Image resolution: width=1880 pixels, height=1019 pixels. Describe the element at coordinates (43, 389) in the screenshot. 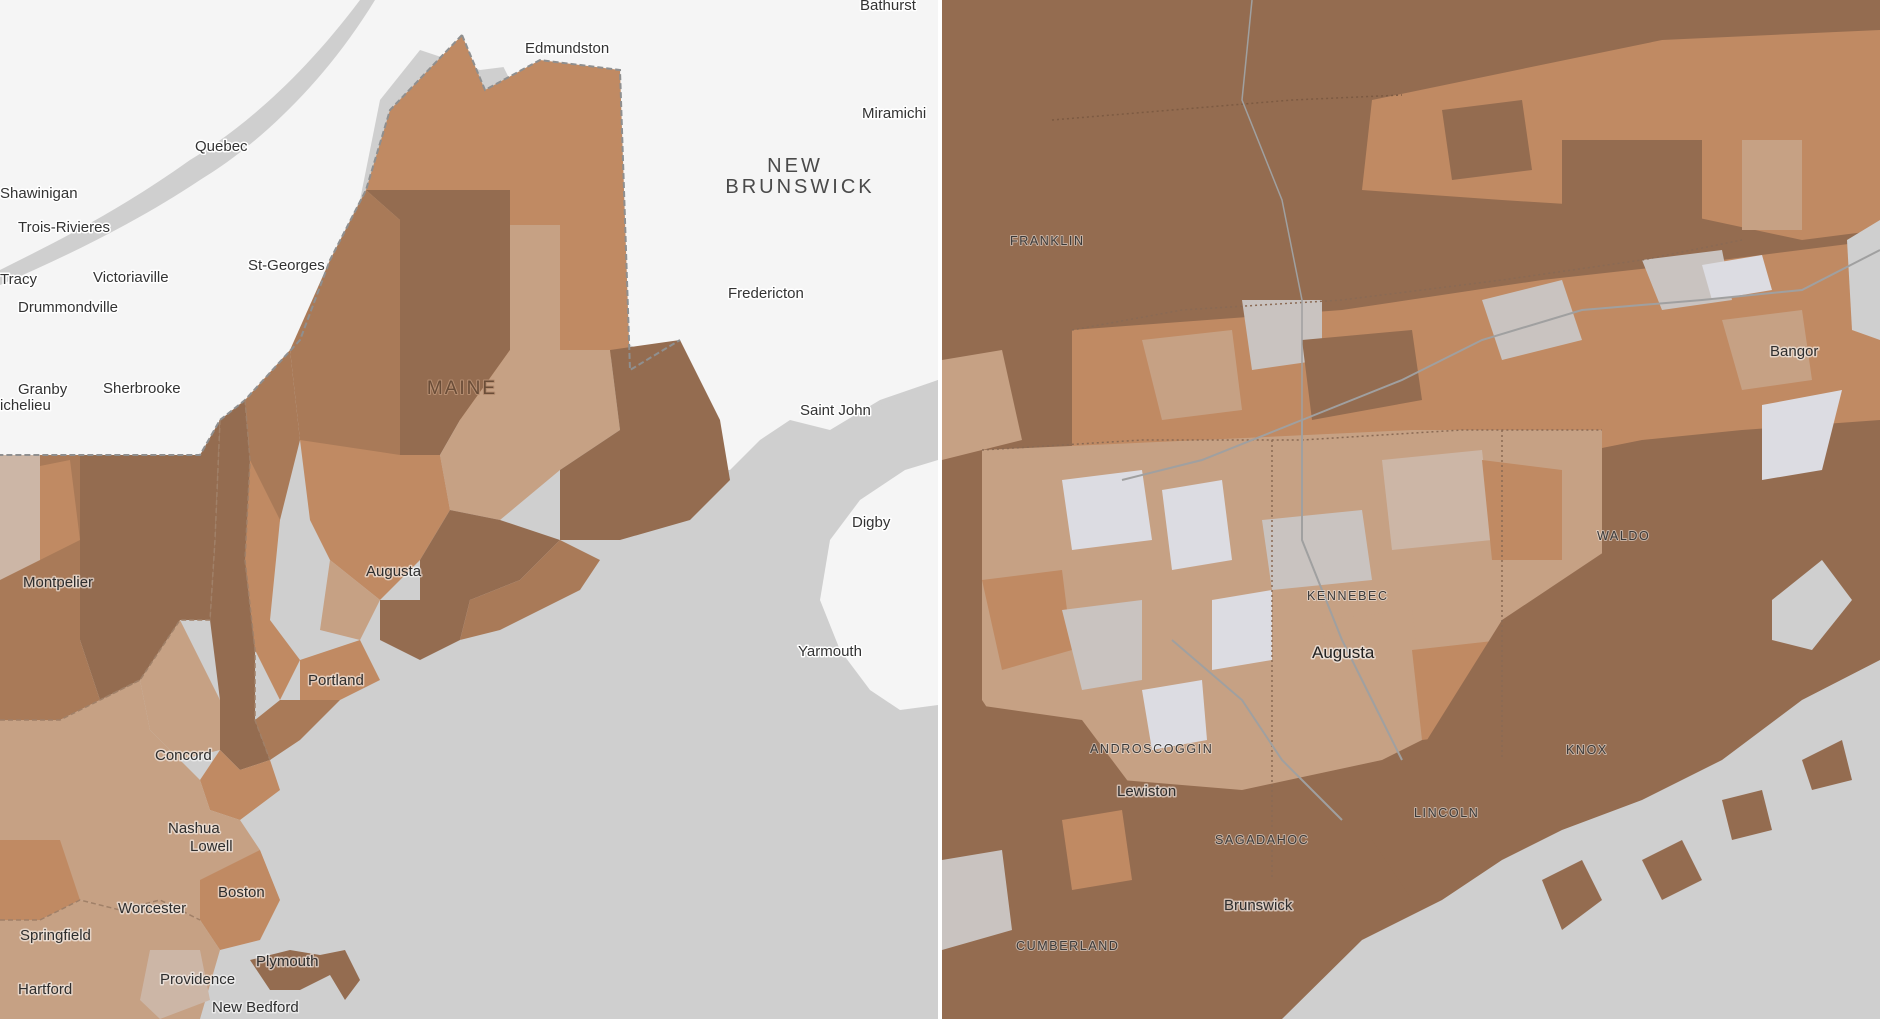

I see `city-granby: Granby` at that location.